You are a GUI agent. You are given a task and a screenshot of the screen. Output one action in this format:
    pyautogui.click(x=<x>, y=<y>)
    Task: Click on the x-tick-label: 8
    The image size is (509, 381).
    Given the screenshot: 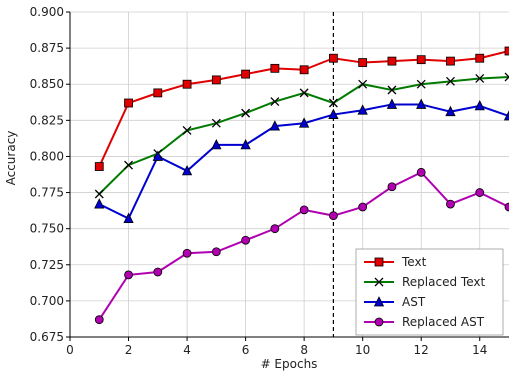 What is the action you would take?
    pyautogui.click(x=304, y=350)
    